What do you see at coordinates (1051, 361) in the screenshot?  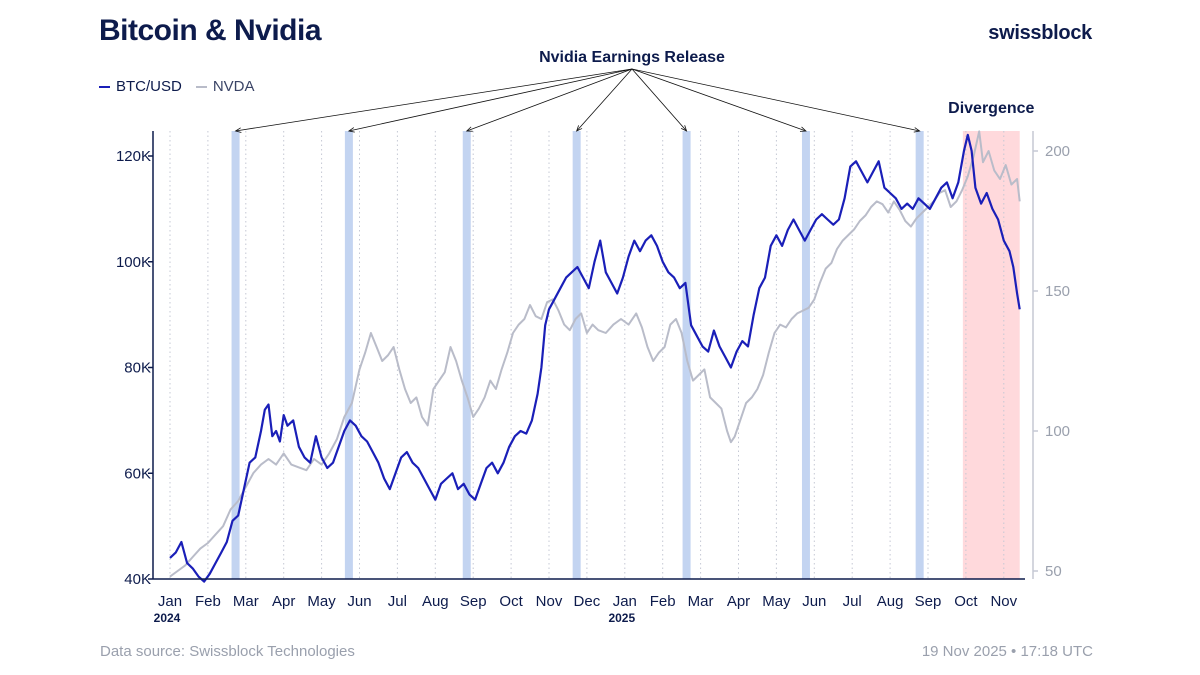 I see `right-axis-ticks: 50 100 150 200` at bounding box center [1051, 361].